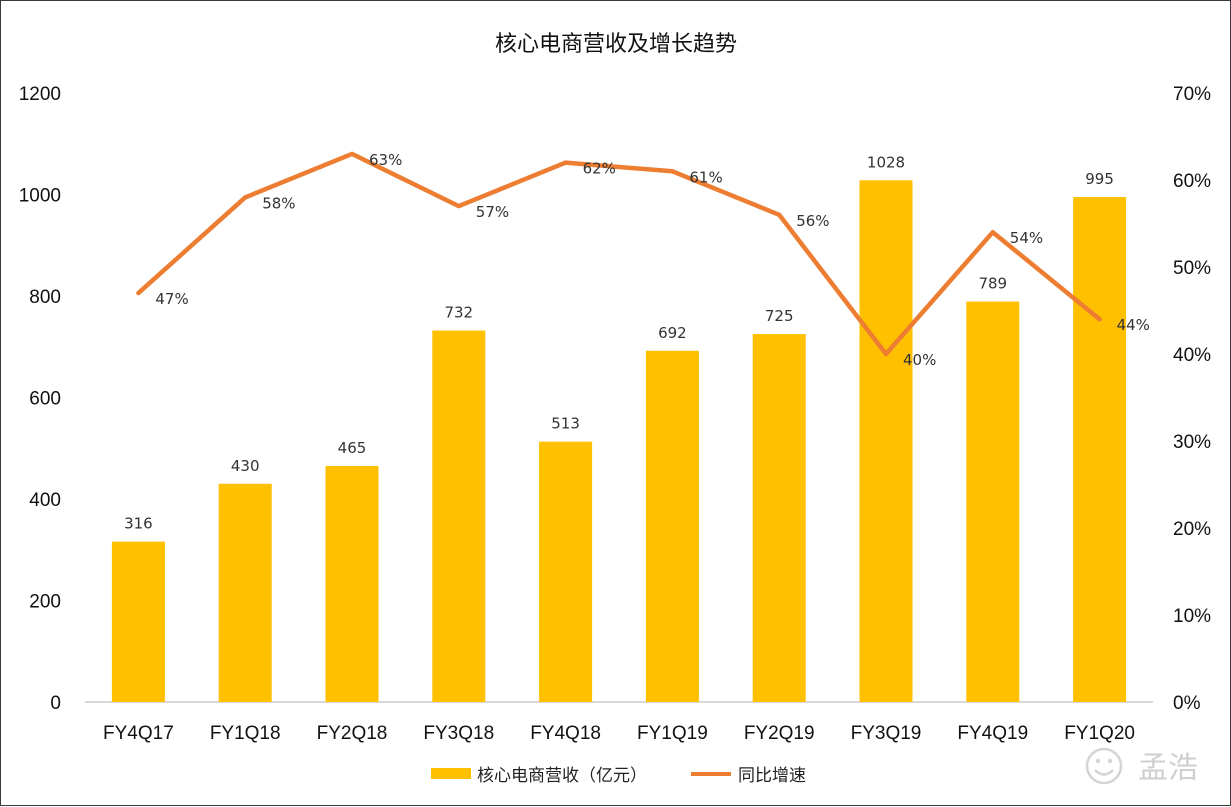 The height and width of the screenshot is (807, 1231). What do you see at coordinates (55, 703) in the screenshot?
I see `left-tick-label: 0` at bounding box center [55, 703].